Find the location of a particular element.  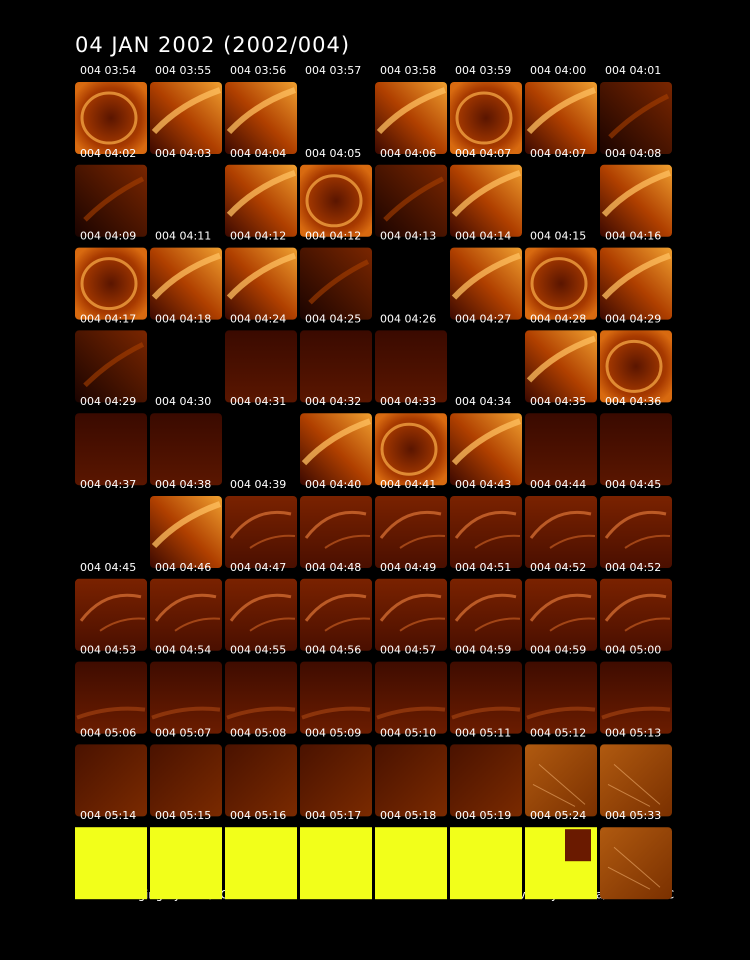

tile-label: 004 03:54 is located at coordinates (108, 70).